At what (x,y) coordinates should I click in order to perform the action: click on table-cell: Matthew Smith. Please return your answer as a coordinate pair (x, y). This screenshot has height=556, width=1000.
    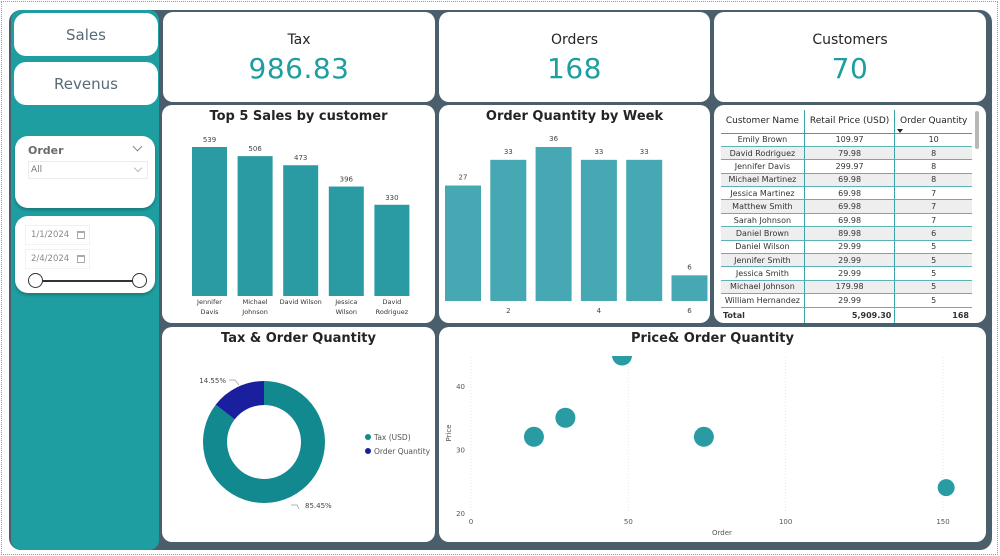
    Looking at the image, I should click on (763, 206).